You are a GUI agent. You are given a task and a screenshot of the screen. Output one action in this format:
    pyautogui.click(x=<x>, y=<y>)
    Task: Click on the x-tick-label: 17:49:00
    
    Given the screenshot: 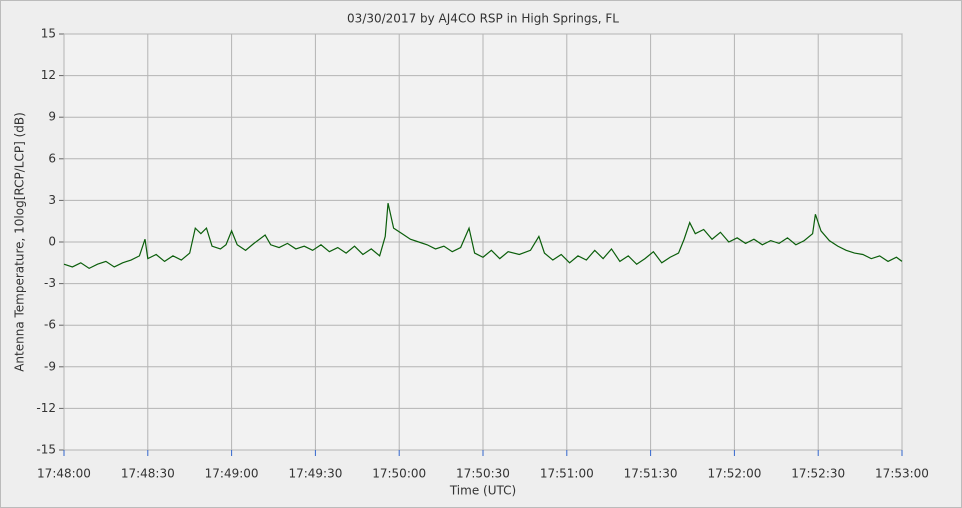 What is the action you would take?
    pyautogui.click(x=232, y=474)
    